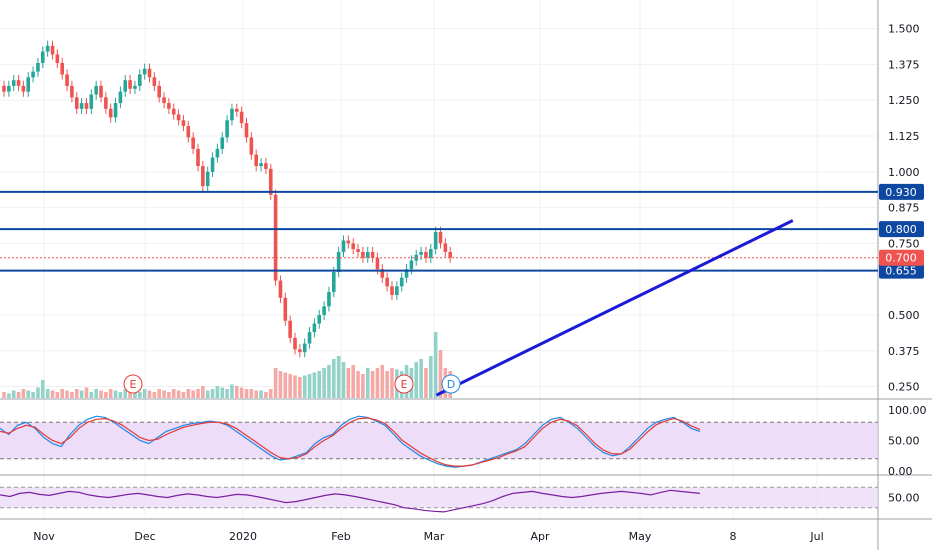 The height and width of the screenshot is (554, 932). I want to click on stochastic-panel: 100.00 50.00 0.00, so click(463, 441).